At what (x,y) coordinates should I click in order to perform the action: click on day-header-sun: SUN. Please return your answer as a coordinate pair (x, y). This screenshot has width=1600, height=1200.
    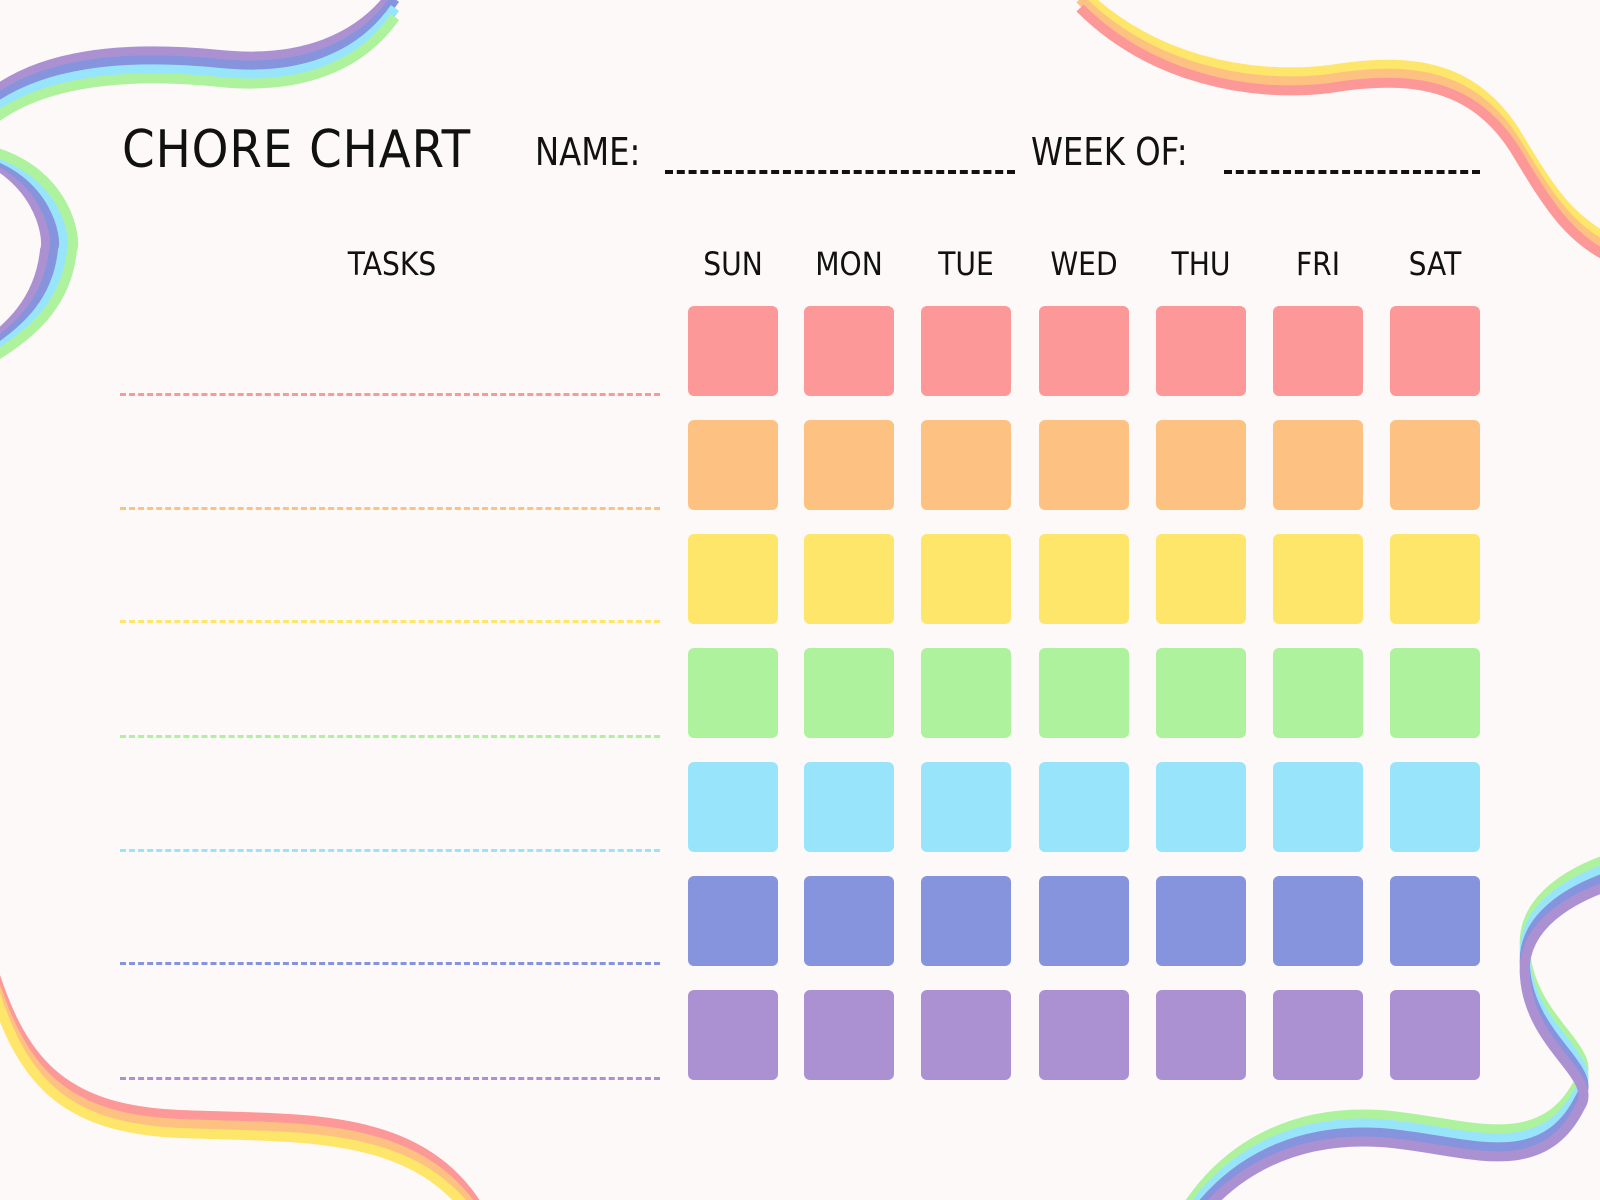
    Looking at the image, I should click on (733, 264).